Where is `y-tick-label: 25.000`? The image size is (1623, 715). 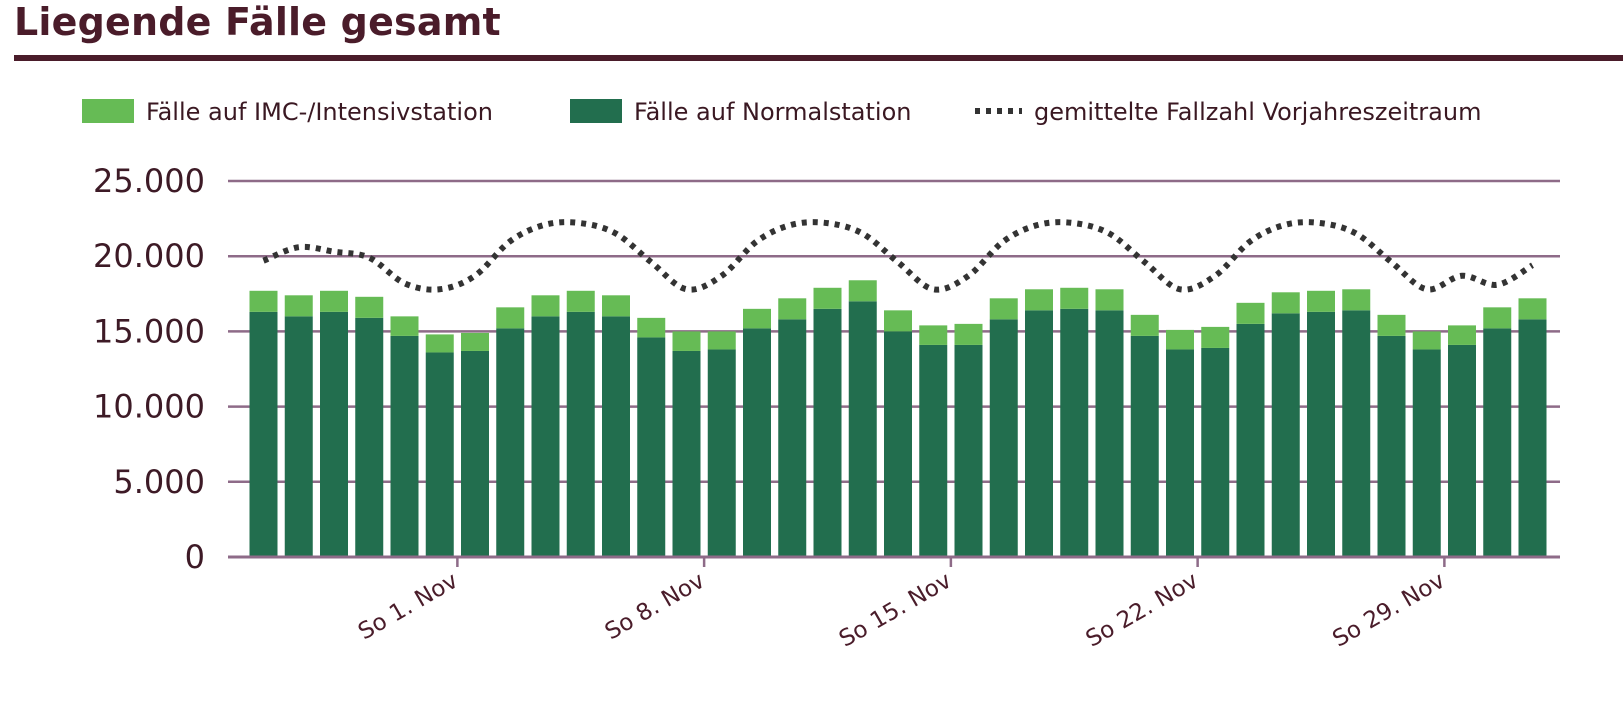
y-tick-label: 25.000 is located at coordinates (149, 181).